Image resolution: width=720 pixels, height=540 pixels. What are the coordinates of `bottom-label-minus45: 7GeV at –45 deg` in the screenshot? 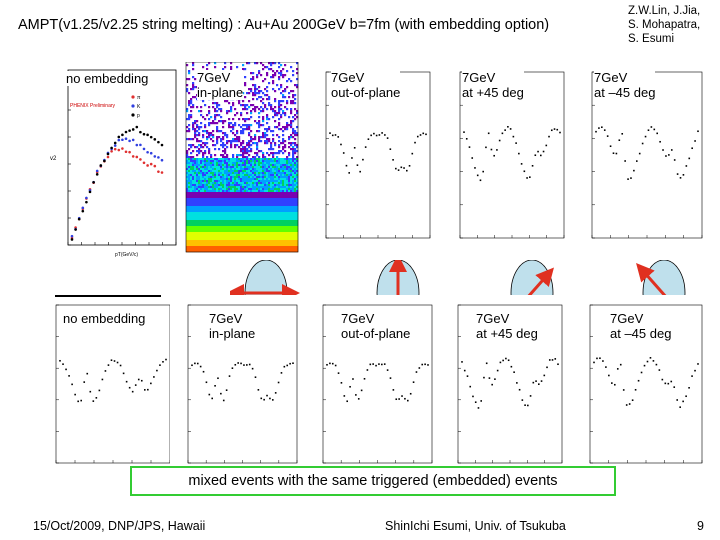 It's located at (641, 326).